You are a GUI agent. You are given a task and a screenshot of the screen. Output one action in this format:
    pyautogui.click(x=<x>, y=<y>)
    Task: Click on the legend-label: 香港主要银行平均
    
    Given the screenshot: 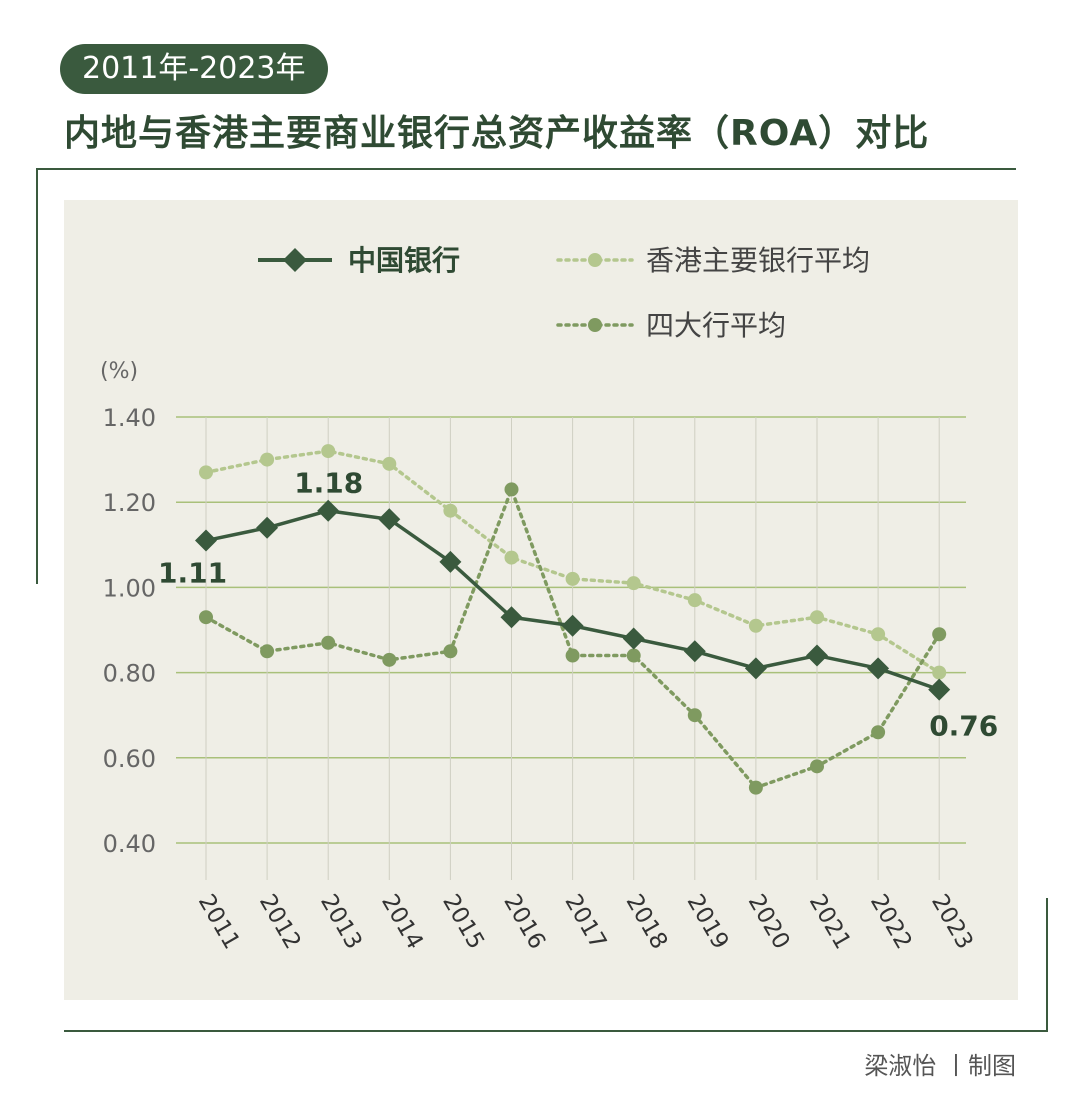 What is the action you would take?
    pyautogui.click(x=758, y=260)
    